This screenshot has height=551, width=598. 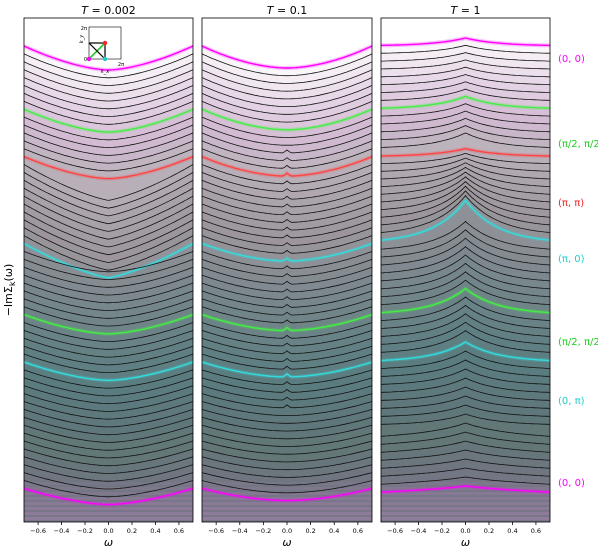 I want to click on svg-text: k_y, so click(x=82, y=38).